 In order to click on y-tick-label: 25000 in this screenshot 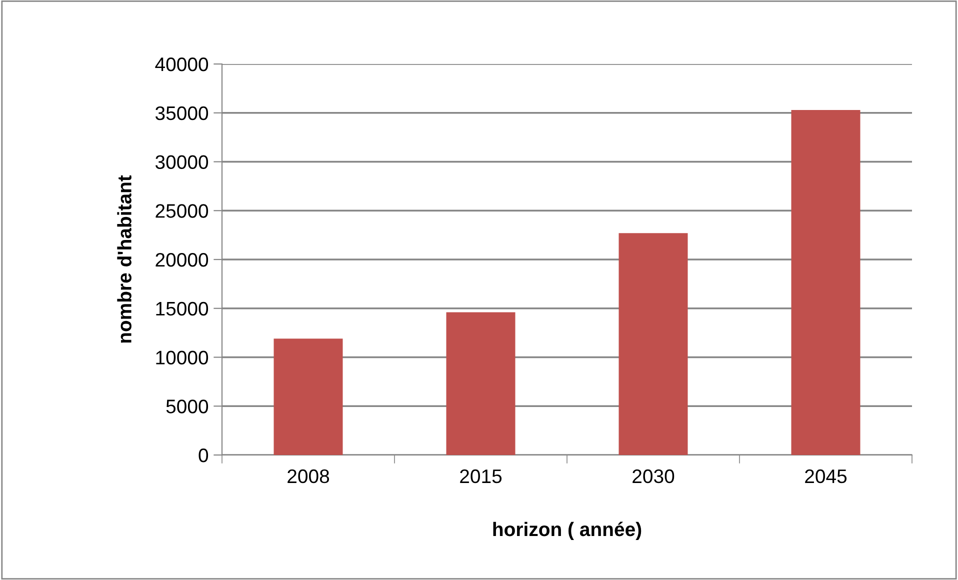, I will do `click(182, 211)`.